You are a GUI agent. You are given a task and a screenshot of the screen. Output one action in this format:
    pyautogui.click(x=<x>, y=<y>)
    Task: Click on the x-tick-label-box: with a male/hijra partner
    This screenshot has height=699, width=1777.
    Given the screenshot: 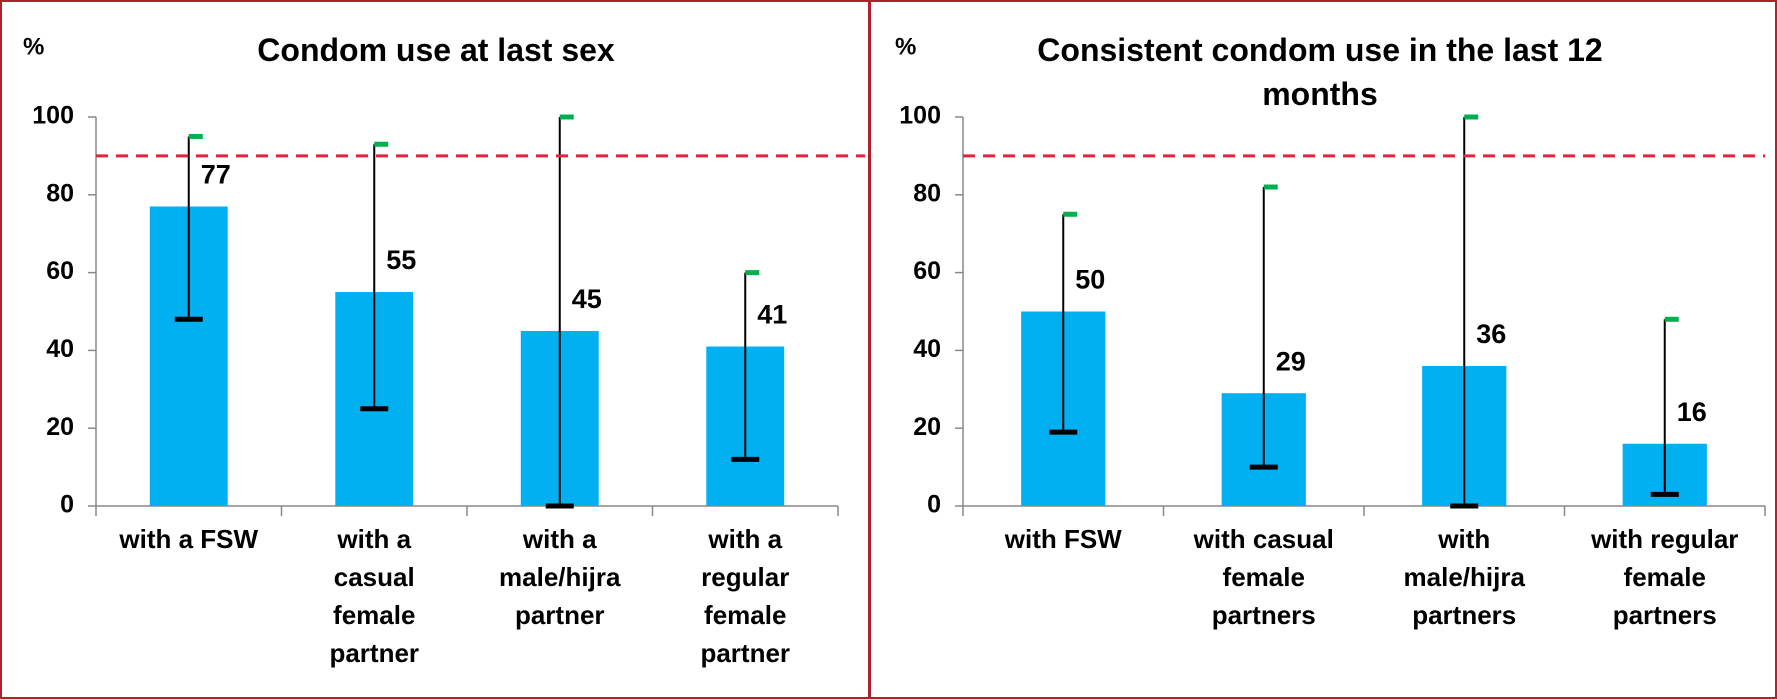 What is the action you would take?
    pyautogui.click(x=560, y=577)
    